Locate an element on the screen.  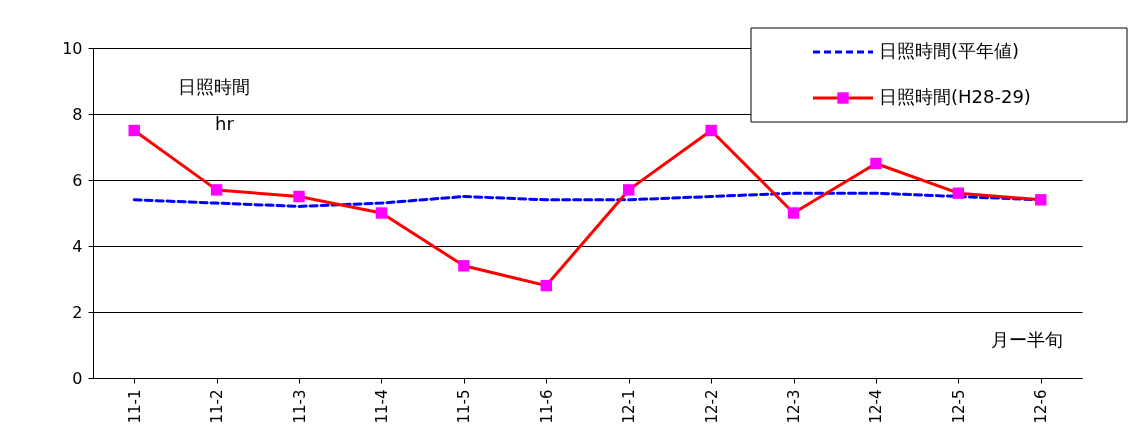
x-tick-label: 12-4 is located at coordinates (876, 406).